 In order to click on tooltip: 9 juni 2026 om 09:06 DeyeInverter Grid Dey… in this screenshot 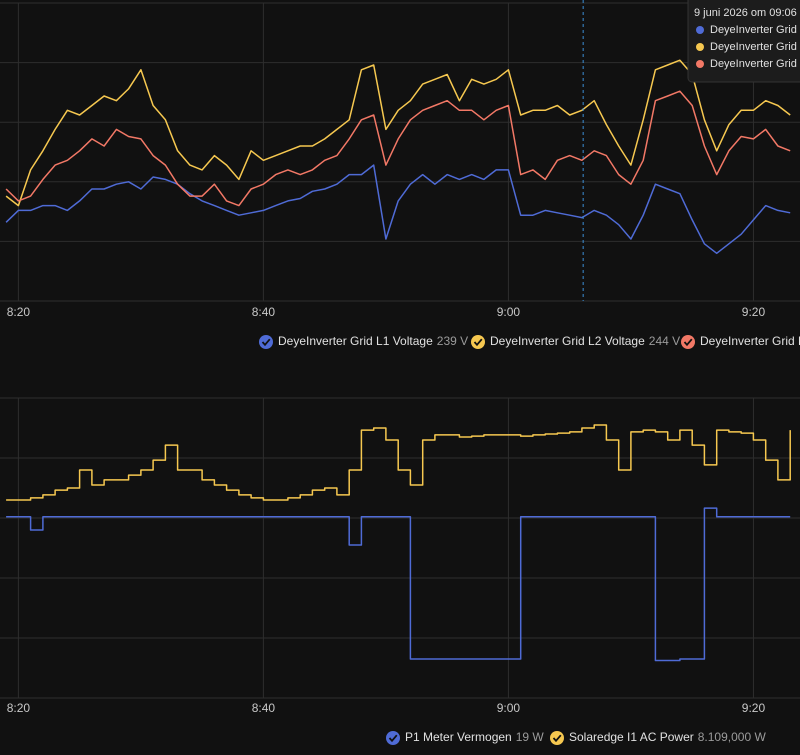, I will do `click(743, 41)`.